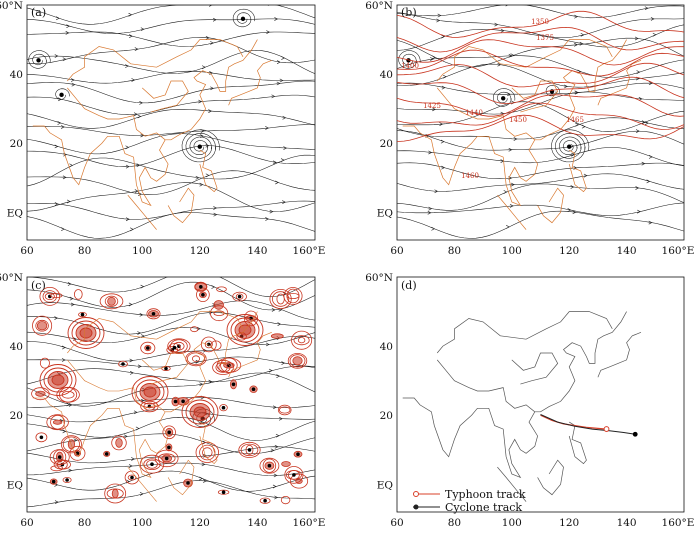  What do you see at coordinates (518, 120) in the screenshot?
I see `contour-label: 1450` at bounding box center [518, 120].